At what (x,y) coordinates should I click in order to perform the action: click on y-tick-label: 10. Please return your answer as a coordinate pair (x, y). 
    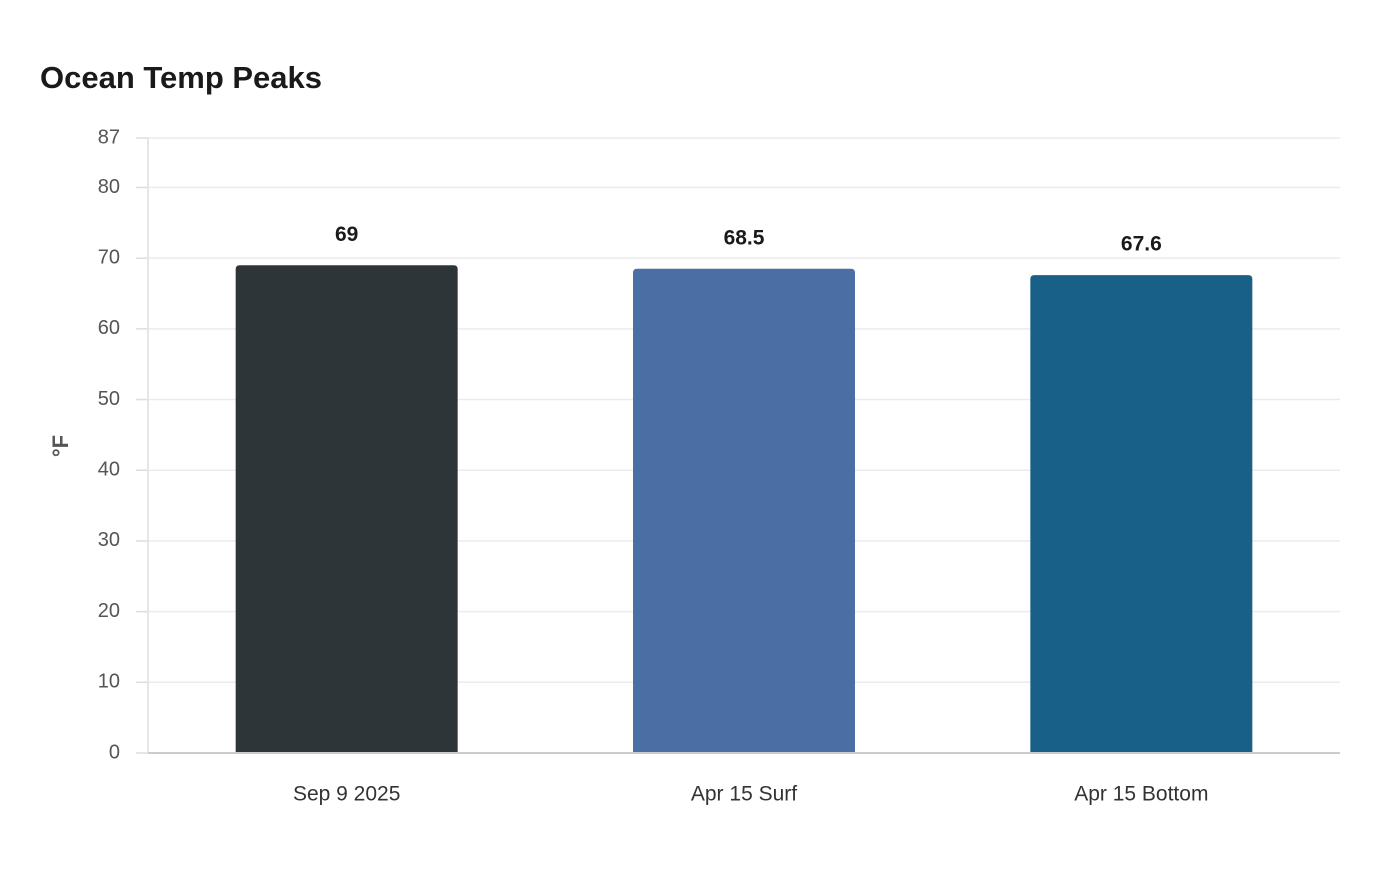
    Looking at the image, I should click on (109, 682).